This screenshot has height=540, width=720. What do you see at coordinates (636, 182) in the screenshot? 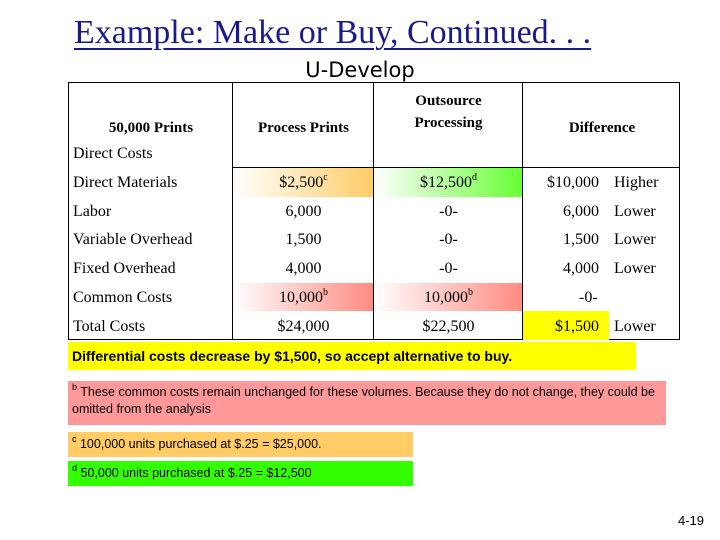
I see `difference-direction: Higher` at bounding box center [636, 182].